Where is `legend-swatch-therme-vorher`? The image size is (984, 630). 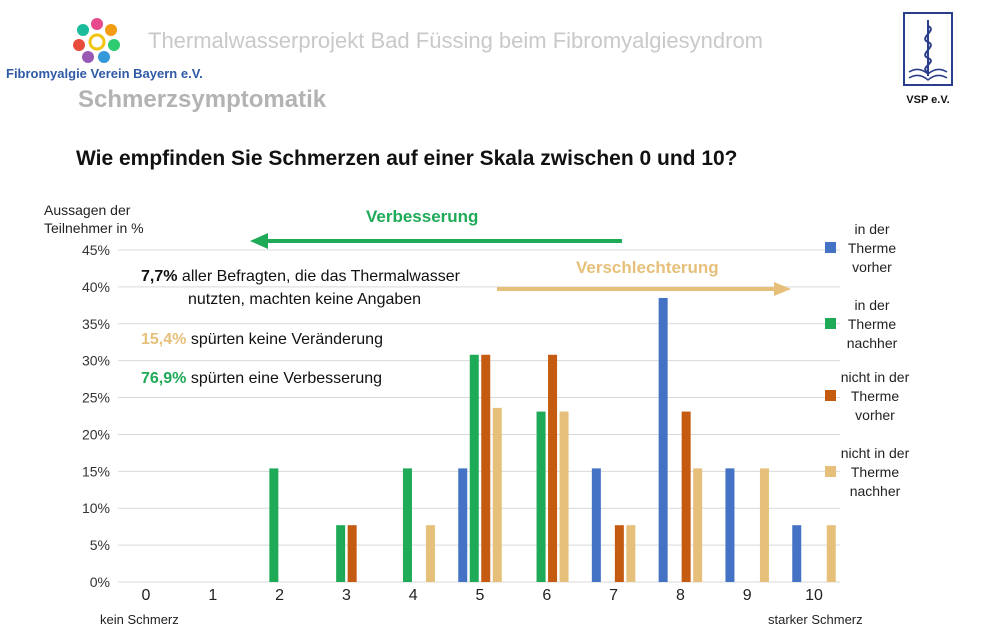 legend-swatch-therme-vorher is located at coordinates (830, 247).